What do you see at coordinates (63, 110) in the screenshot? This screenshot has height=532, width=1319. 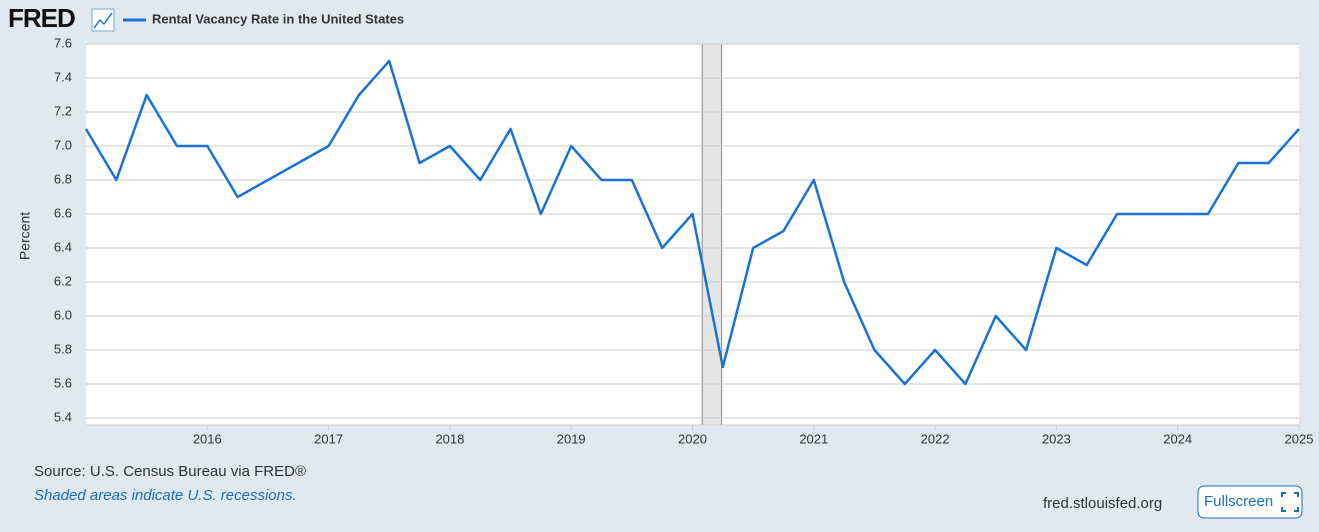 I see `y-tick-label: 7.2` at bounding box center [63, 110].